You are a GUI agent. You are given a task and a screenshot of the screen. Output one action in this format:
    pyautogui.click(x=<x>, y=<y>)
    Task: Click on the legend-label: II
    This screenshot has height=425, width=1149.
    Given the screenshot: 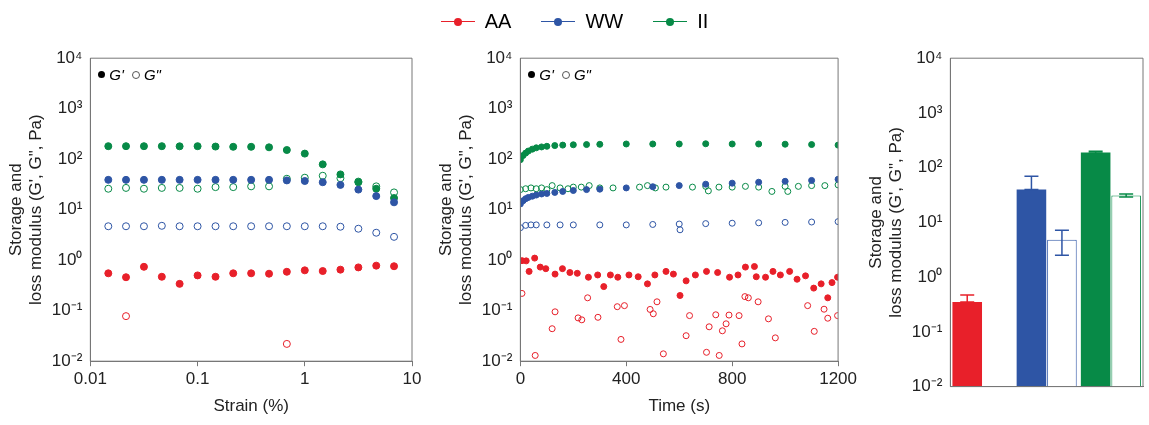 What is the action you would take?
    pyautogui.click(x=703, y=21)
    